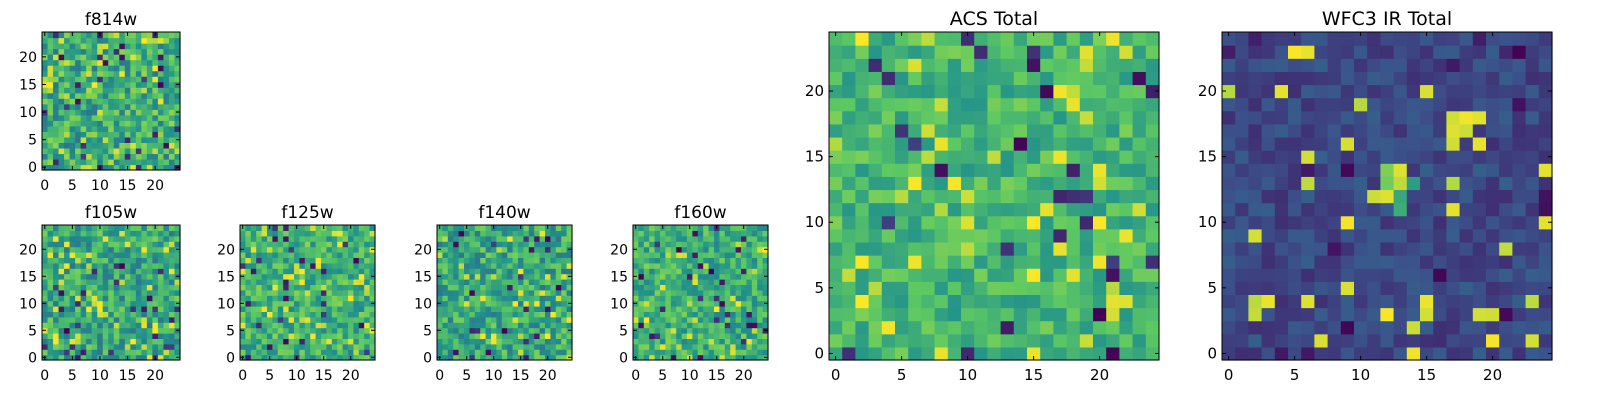  Describe the element at coordinates (28, 58) in the screenshot. I see `y-tick-label: 20` at that location.